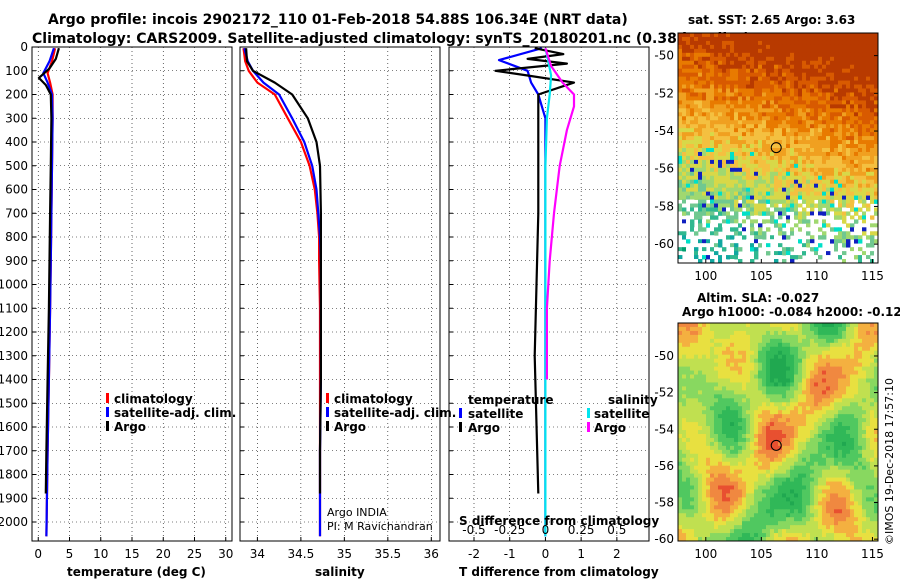  I want to click on sst-argo-marker, so click(776, 148).